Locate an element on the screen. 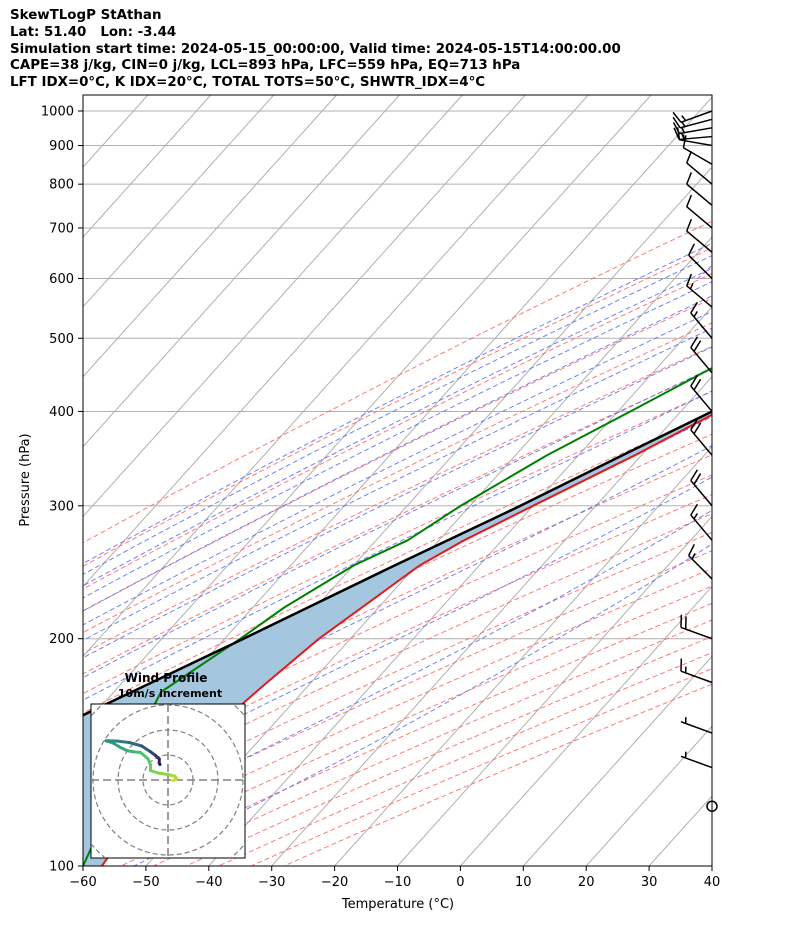 Image resolution: width=794 pixels, height=937 pixels. y-tick-label: 200 is located at coordinates (61, 639).